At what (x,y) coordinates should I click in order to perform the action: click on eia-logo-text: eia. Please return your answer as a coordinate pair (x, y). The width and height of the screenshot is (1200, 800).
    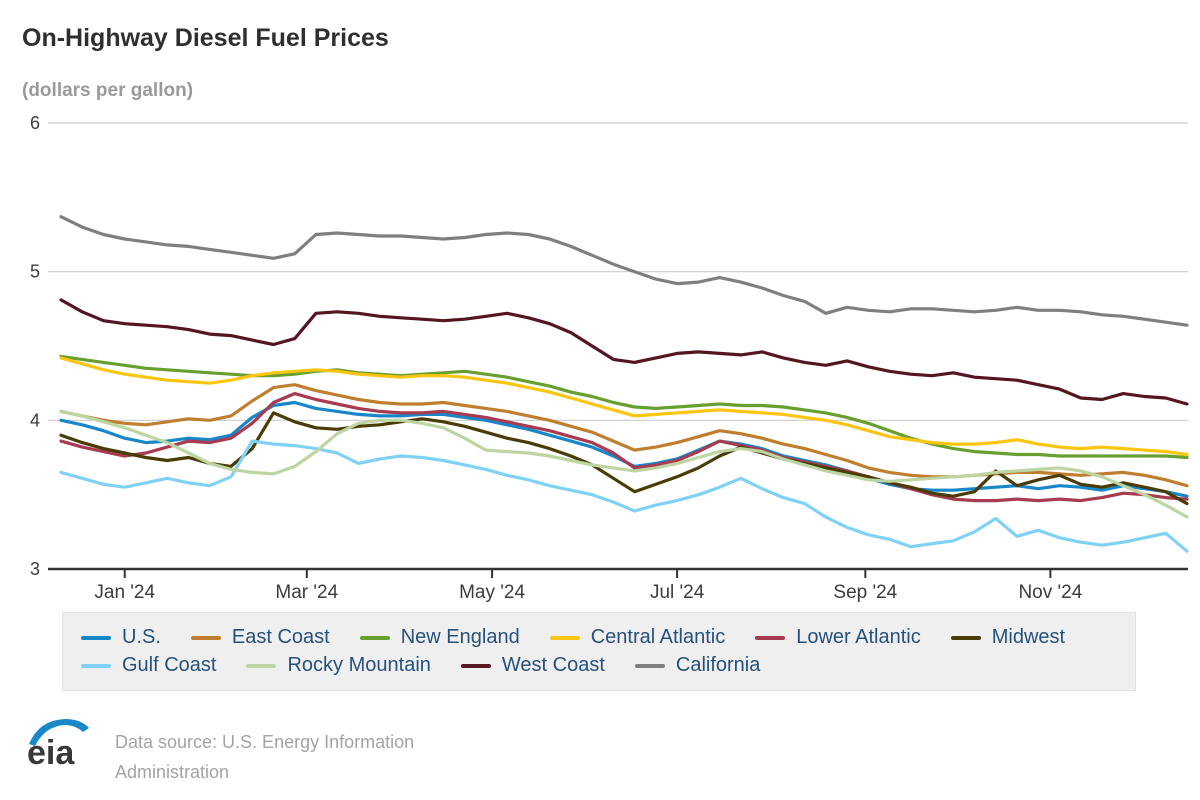
    Looking at the image, I should click on (51, 753).